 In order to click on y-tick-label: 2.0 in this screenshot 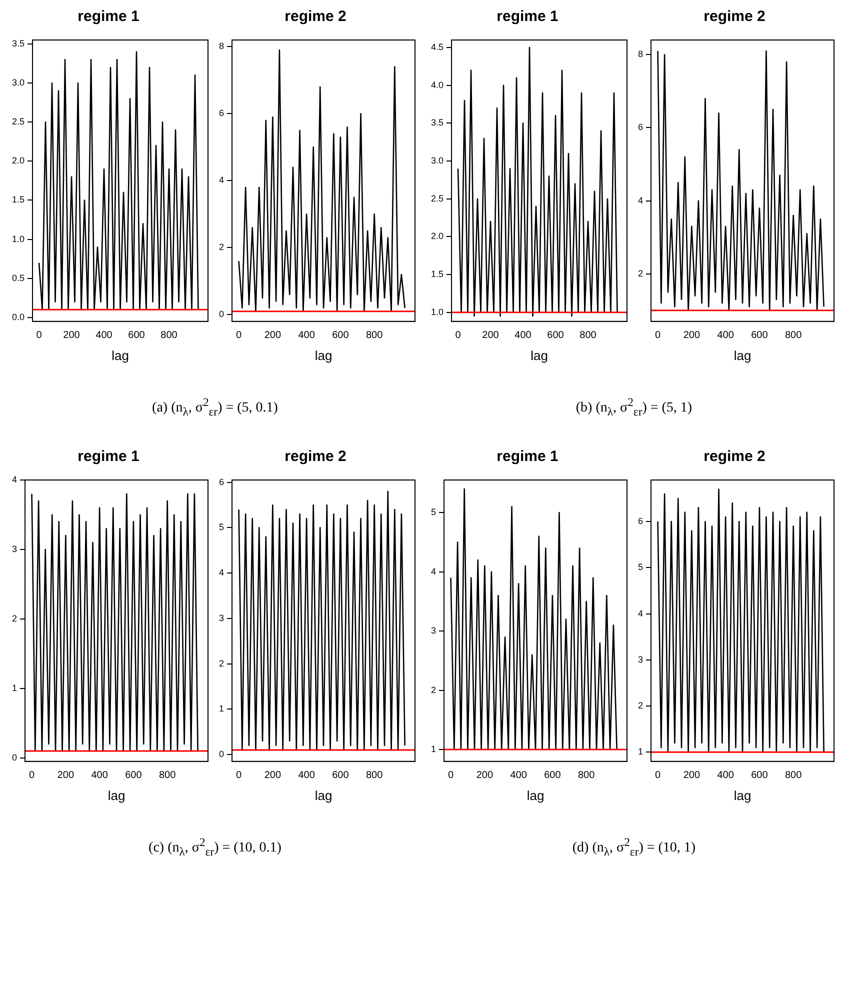, I will do `click(437, 236)`.